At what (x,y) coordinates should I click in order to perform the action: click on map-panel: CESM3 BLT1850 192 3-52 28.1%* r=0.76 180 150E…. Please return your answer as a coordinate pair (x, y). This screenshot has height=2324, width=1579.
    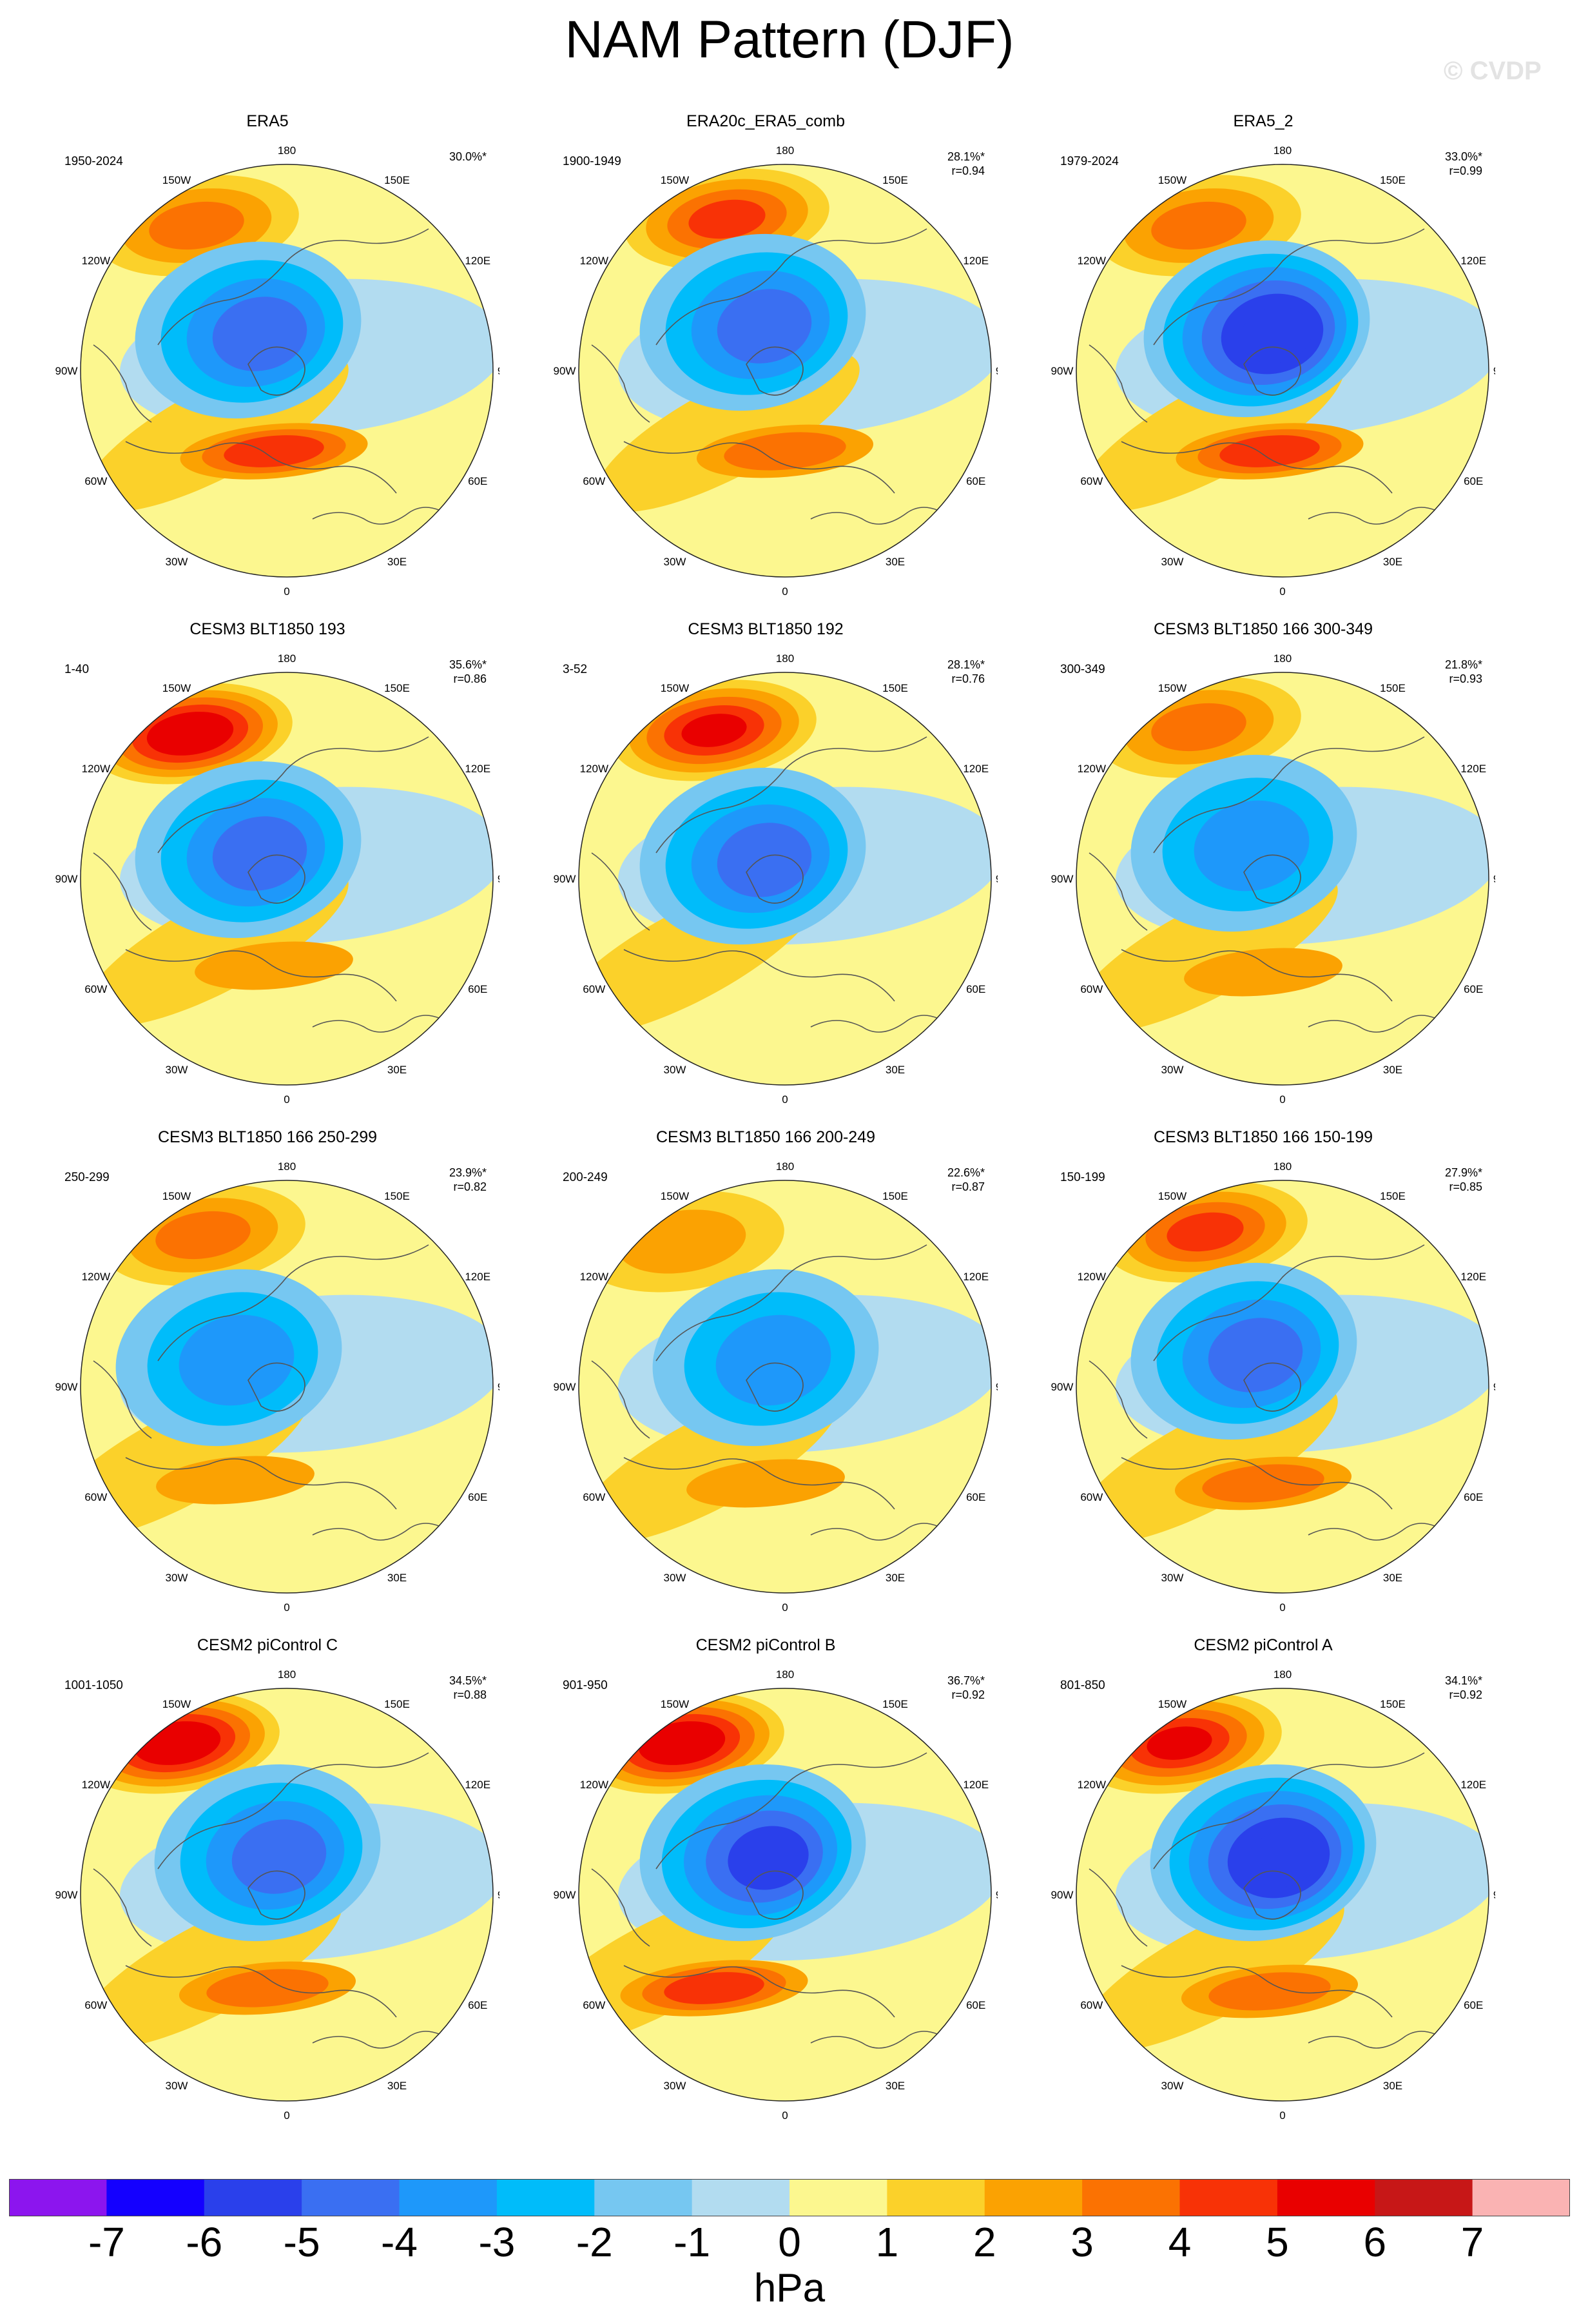
    Looking at the image, I should click on (766, 869).